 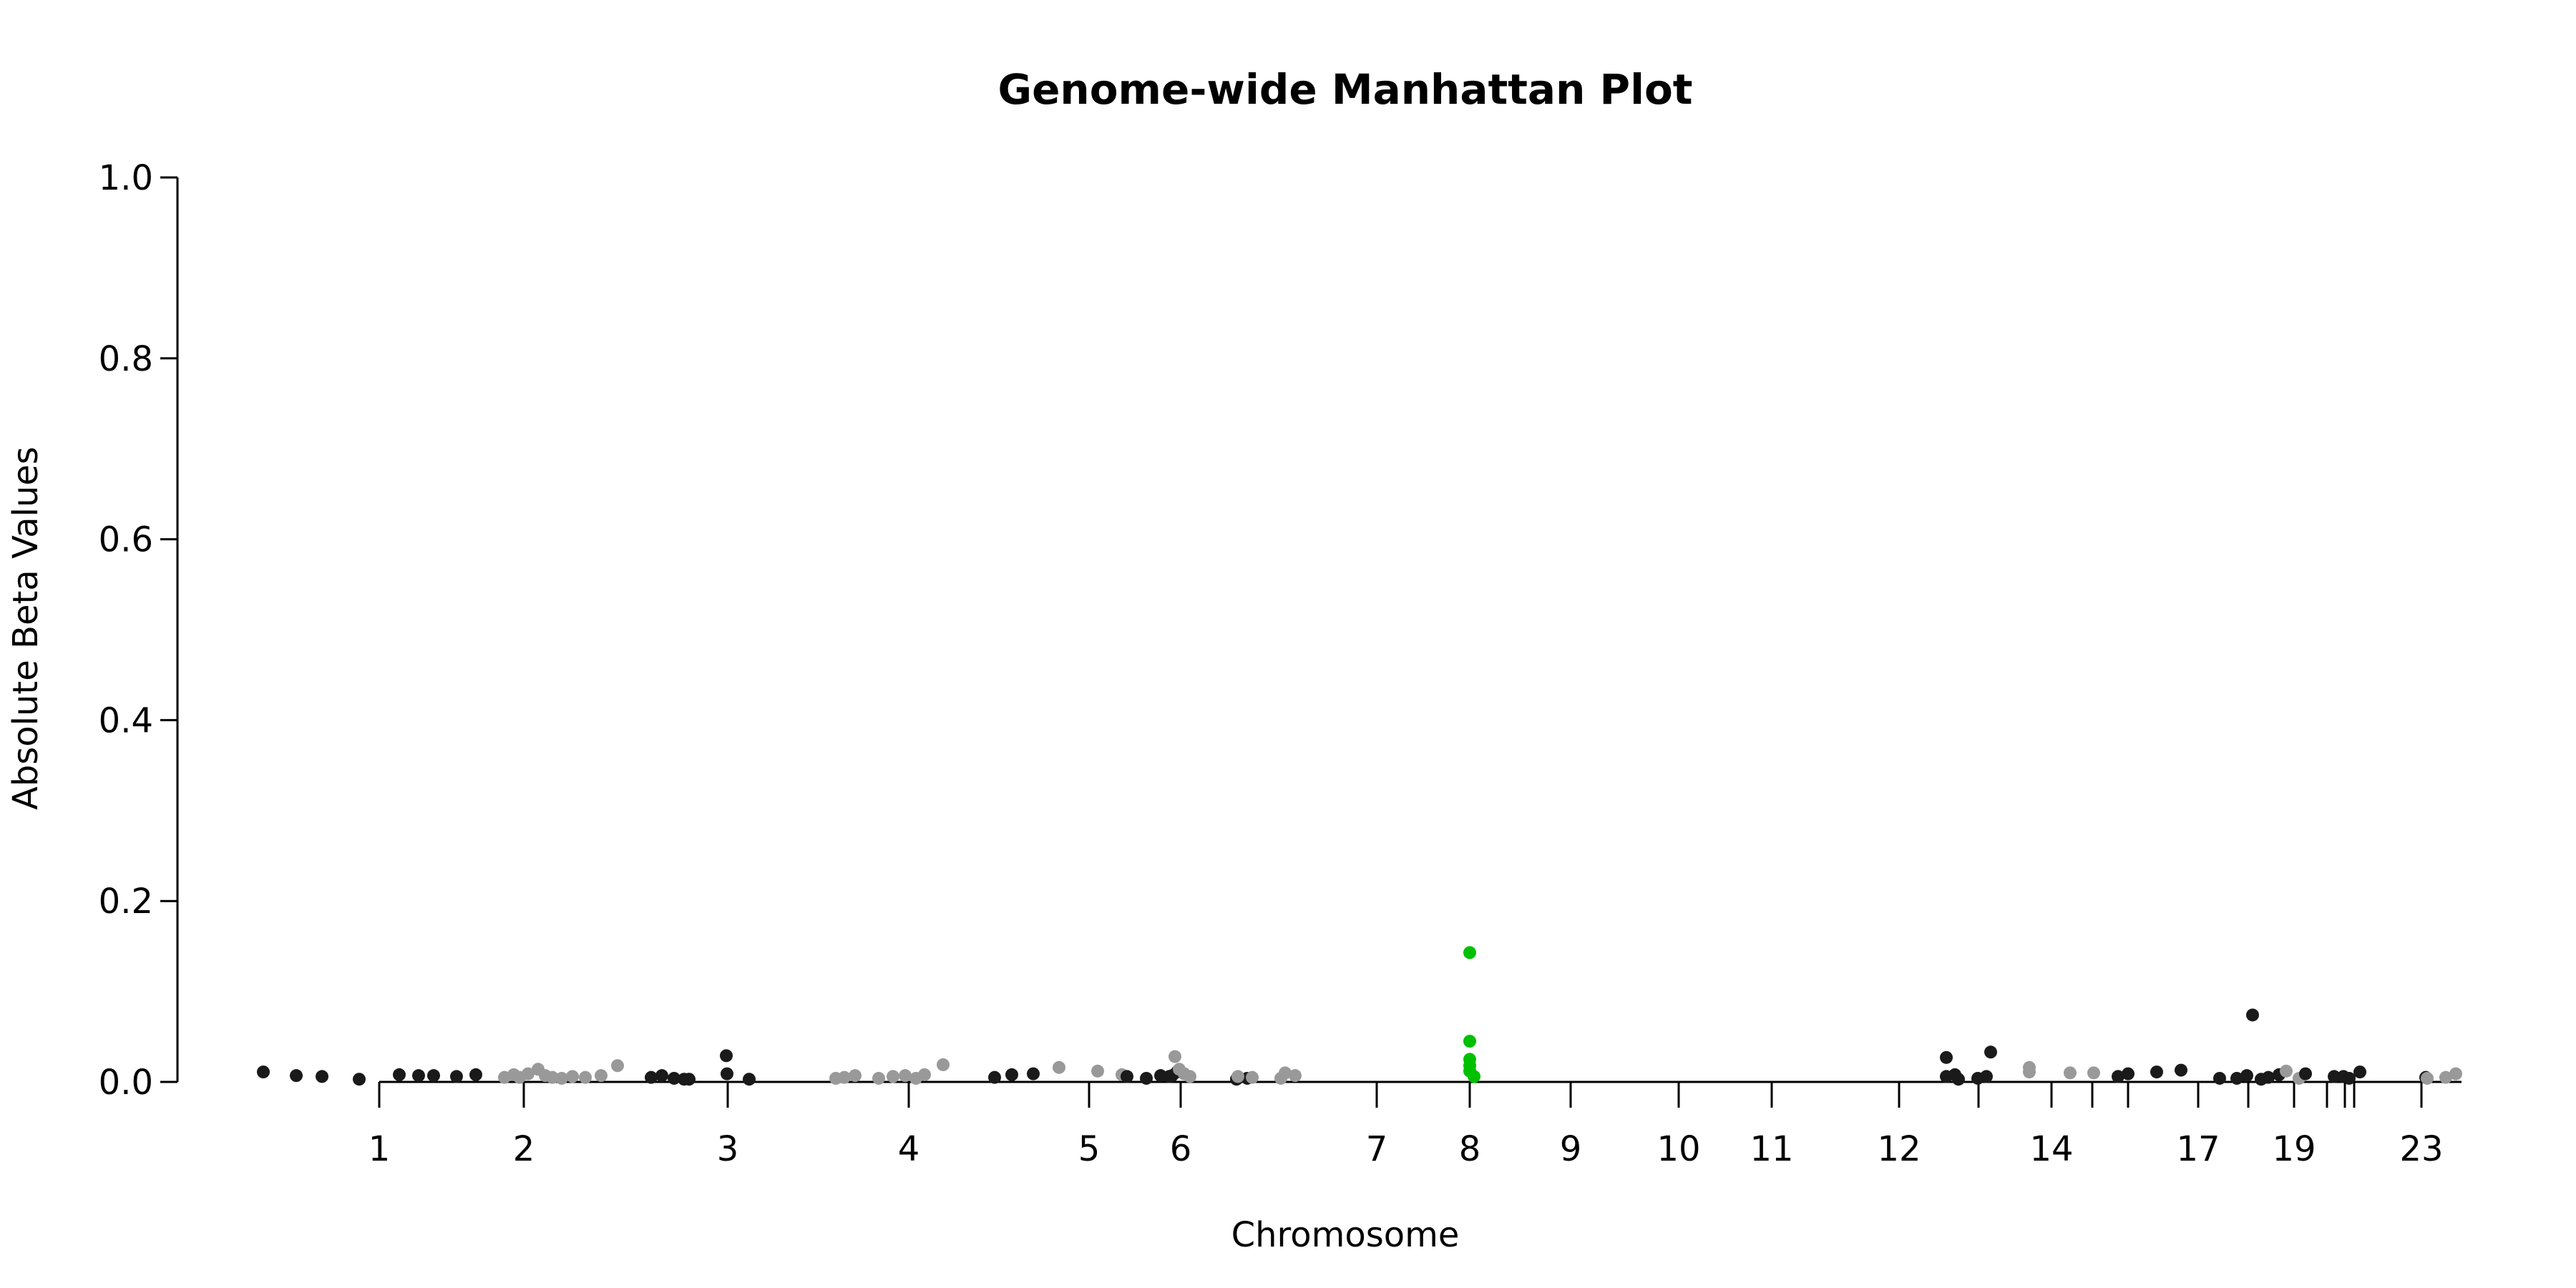 I want to click on x-axis-label: Chromosome, so click(x=1345, y=1235).